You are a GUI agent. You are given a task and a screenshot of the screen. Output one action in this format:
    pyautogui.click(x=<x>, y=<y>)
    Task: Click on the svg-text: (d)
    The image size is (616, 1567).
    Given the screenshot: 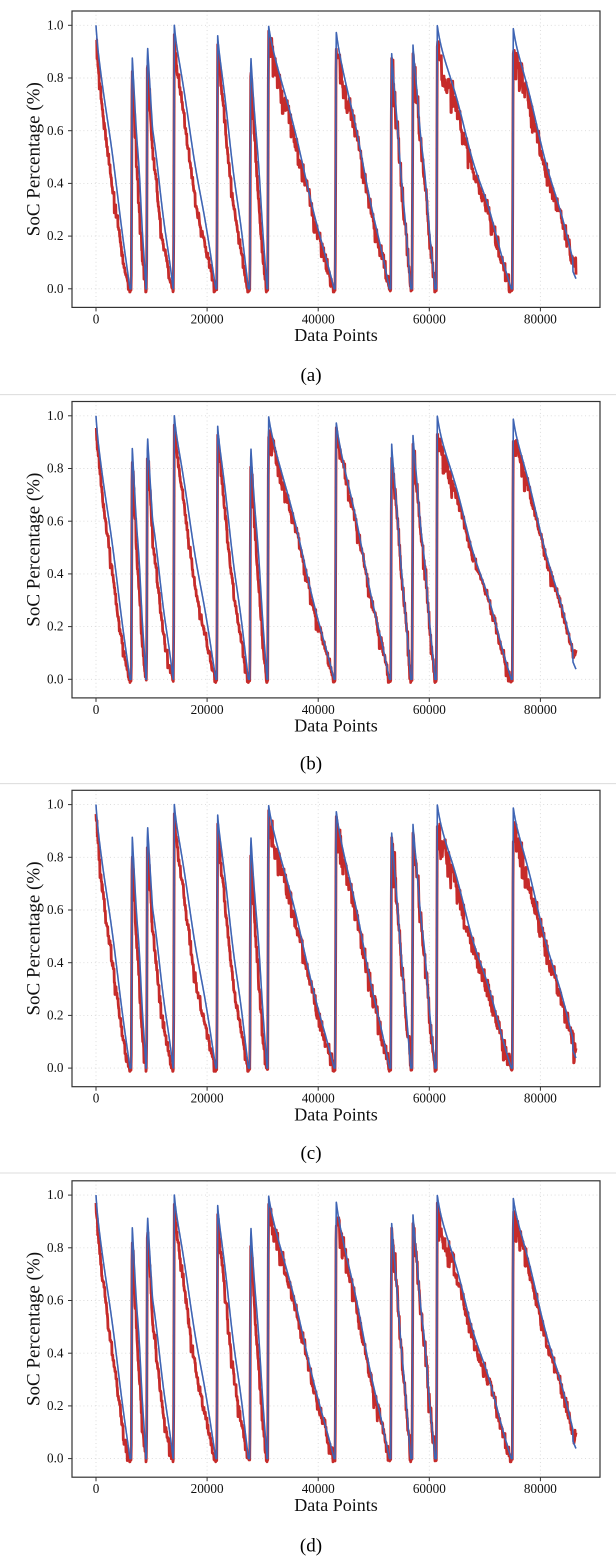 What is the action you would take?
    pyautogui.click(x=311, y=1546)
    